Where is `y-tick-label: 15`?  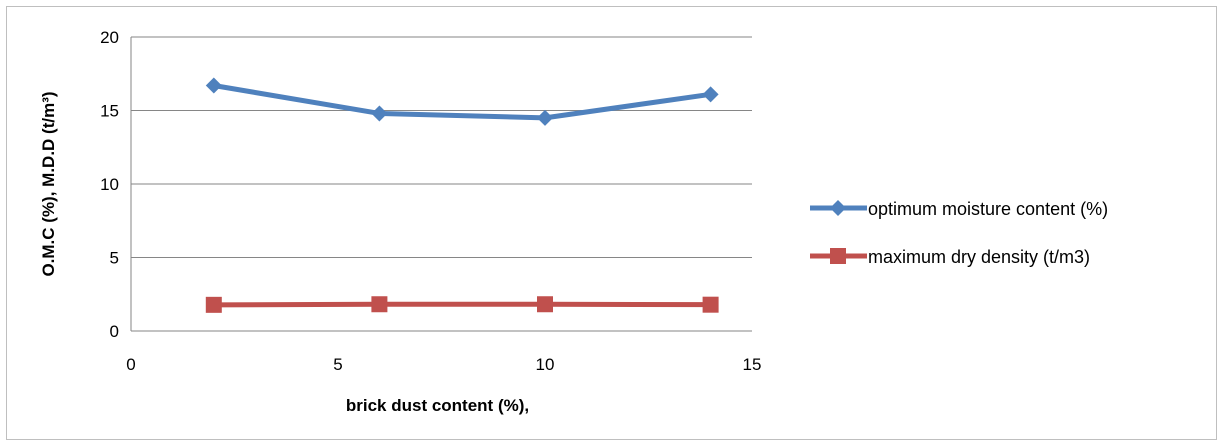 y-tick-label: 15 is located at coordinates (109, 111).